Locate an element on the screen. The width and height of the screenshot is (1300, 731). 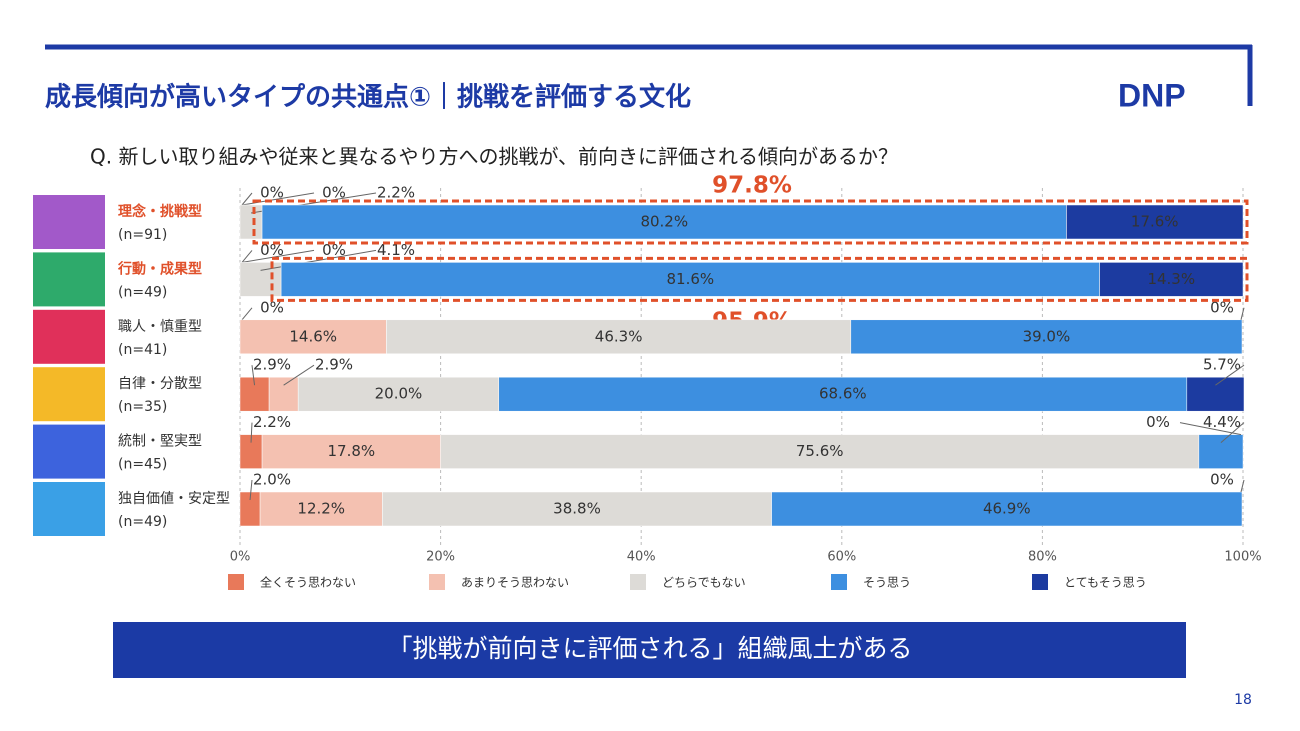
value-label: 17.6% is located at coordinates (1155, 222).